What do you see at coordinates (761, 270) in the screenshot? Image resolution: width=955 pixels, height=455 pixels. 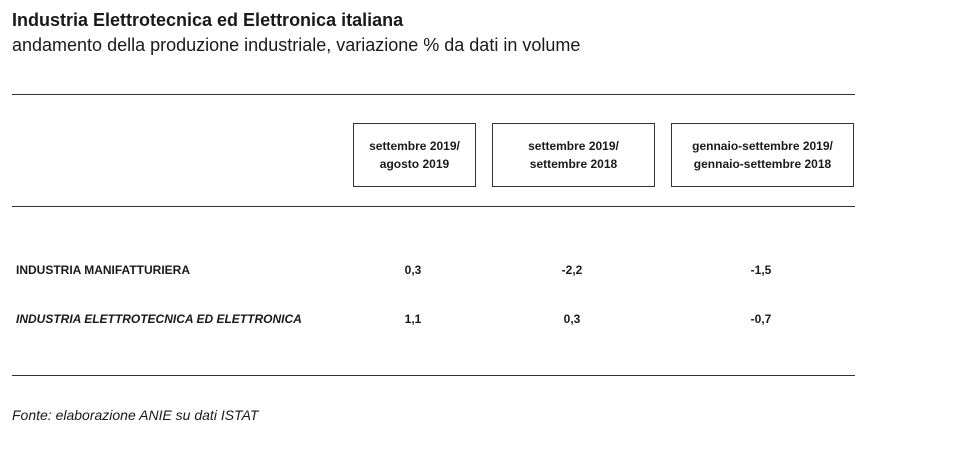 I see `table-cell-manifatturiera-col3: -1,5` at bounding box center [761, 270].